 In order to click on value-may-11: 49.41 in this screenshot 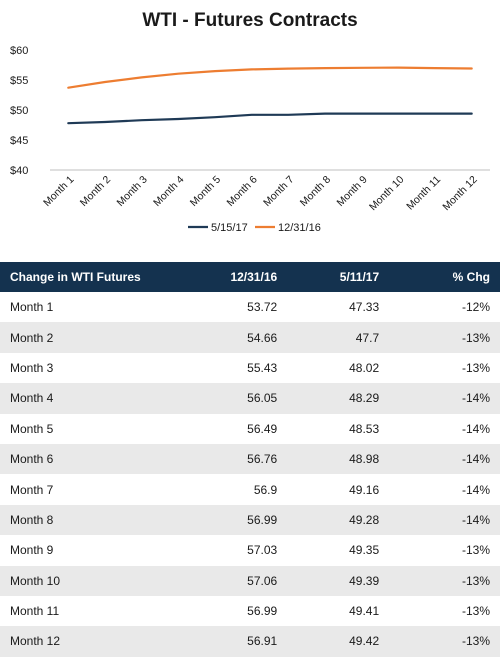, I will do `click(364, 611)`.